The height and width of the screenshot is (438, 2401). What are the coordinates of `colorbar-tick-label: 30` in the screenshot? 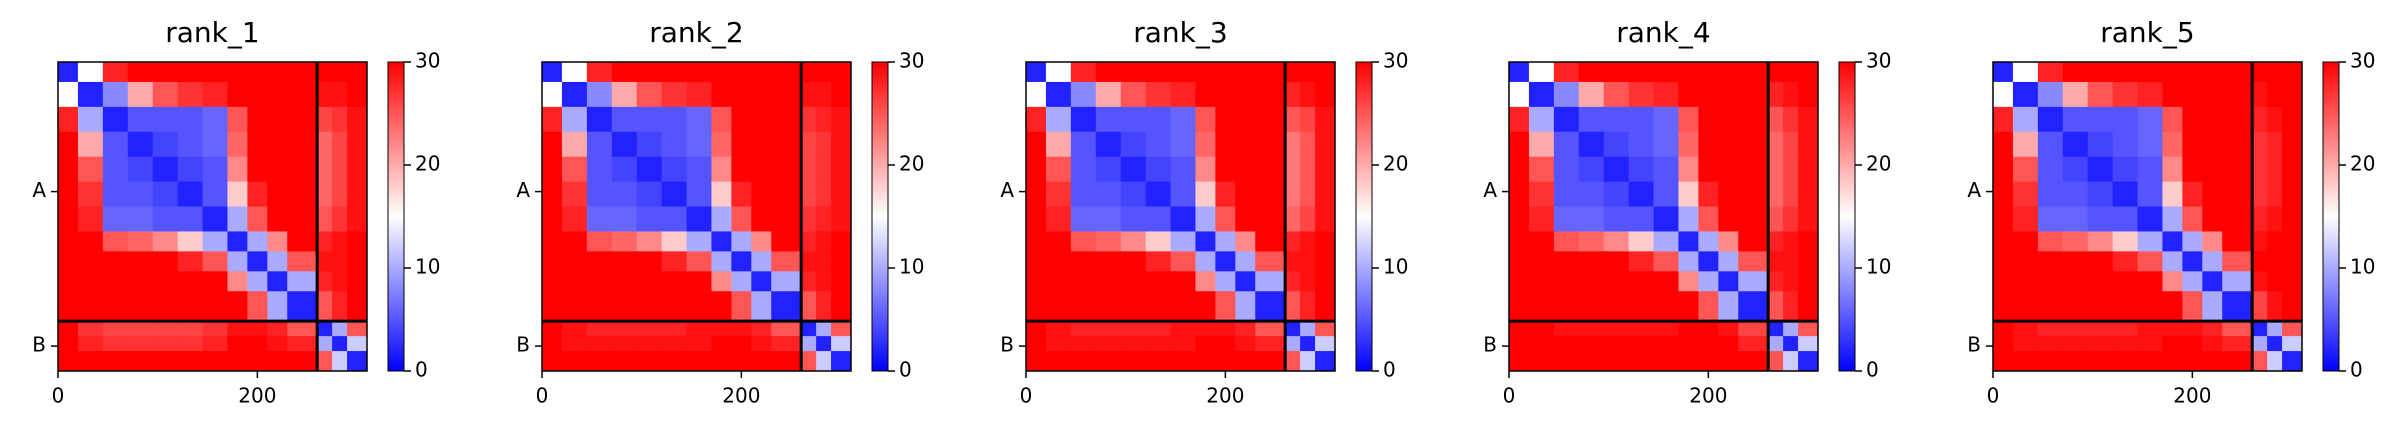 It's located at (2362, 61).